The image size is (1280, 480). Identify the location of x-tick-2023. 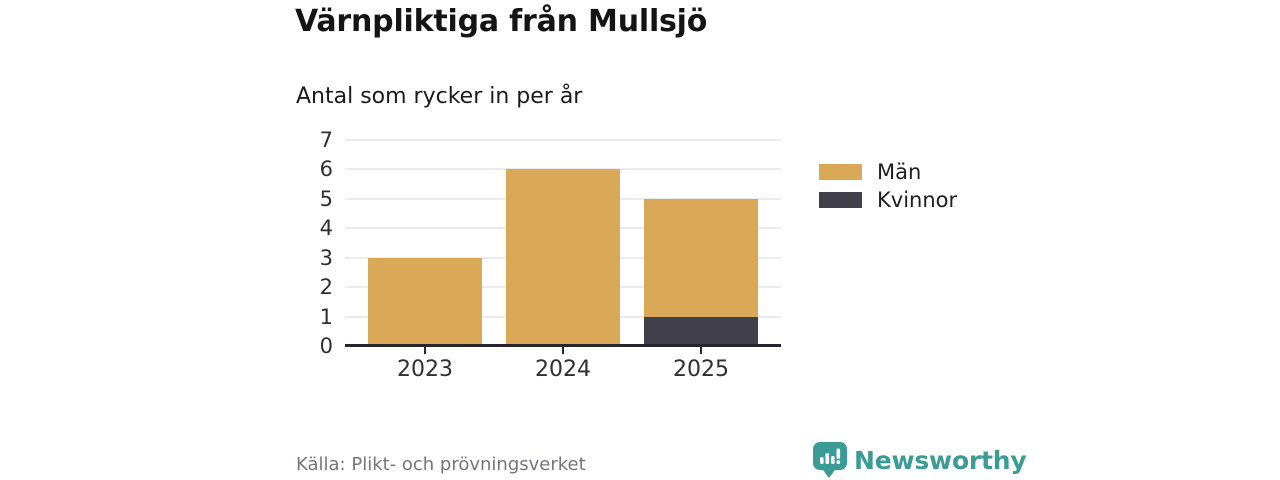
(425, 350).